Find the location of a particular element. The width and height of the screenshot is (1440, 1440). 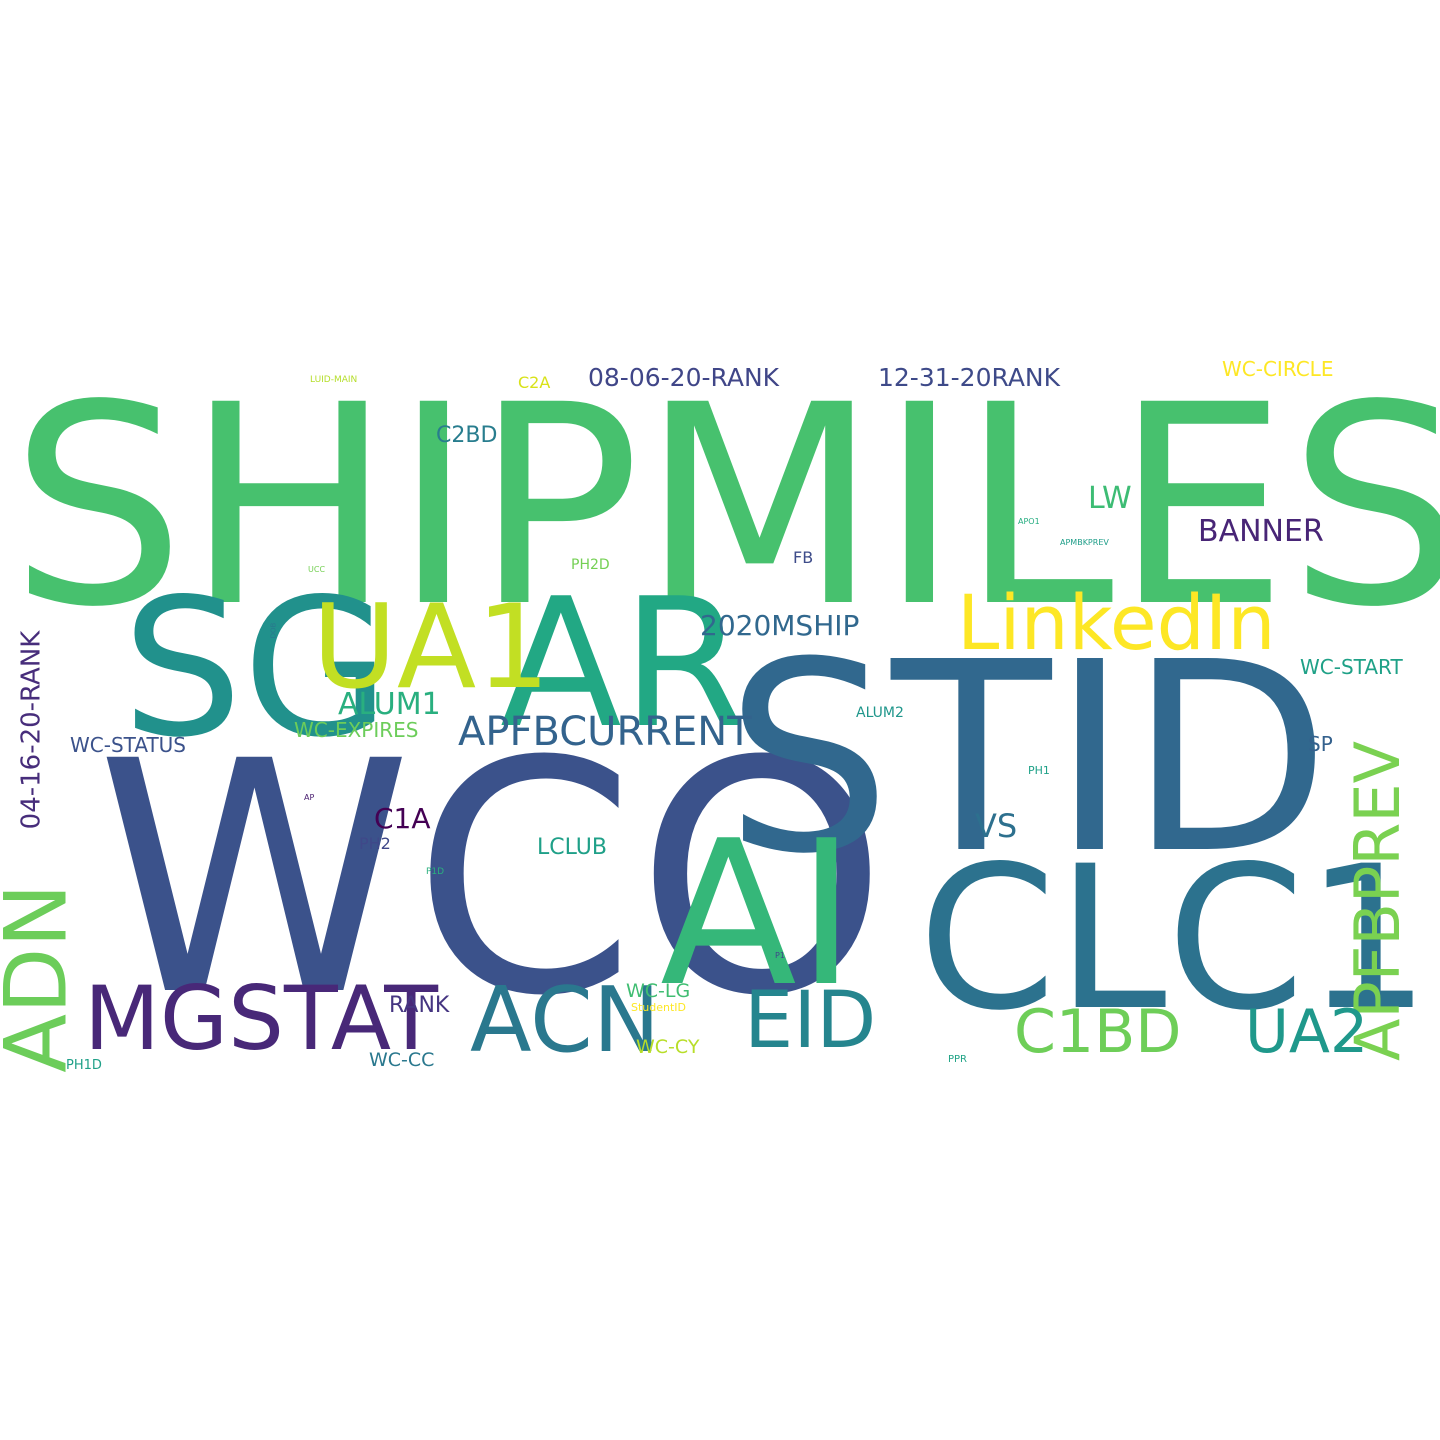

word-stid: STID is located at coordinates (1028, 758).